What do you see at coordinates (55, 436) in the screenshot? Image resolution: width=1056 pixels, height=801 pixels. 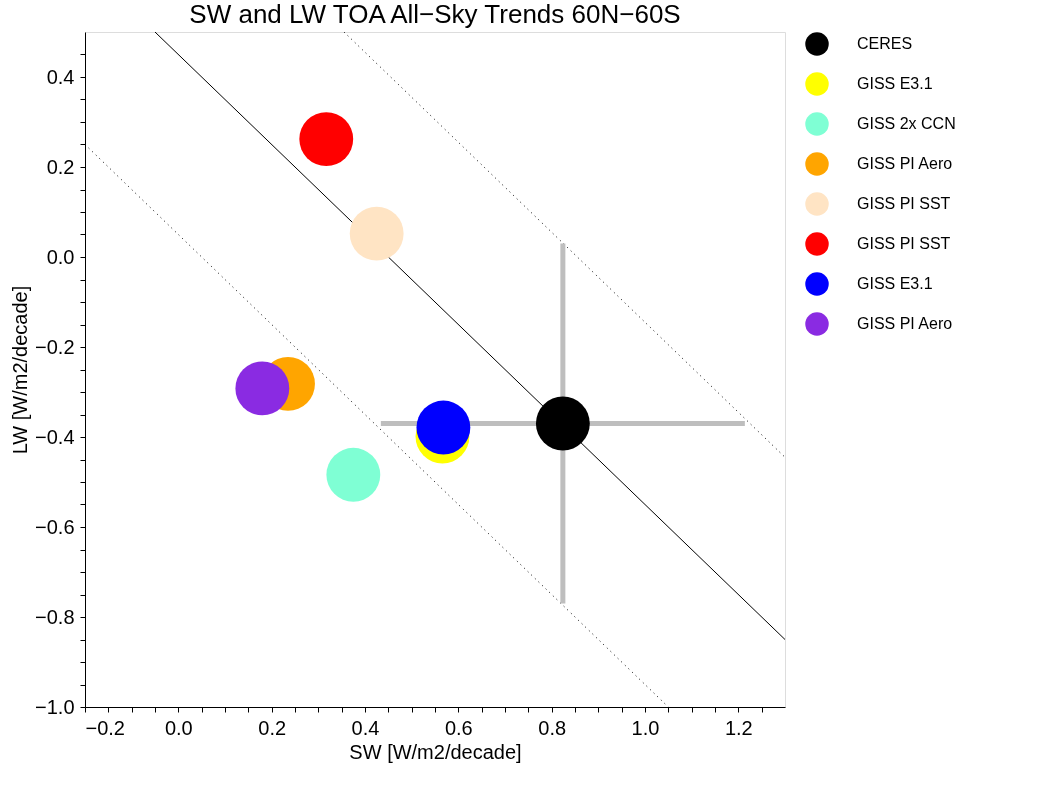 I see `y-tick-label: −0.4` at bounding box center [55, 436].